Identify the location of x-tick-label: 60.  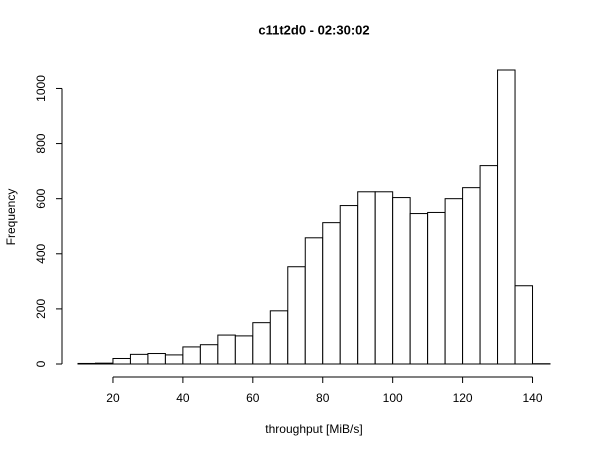
(253, 398).